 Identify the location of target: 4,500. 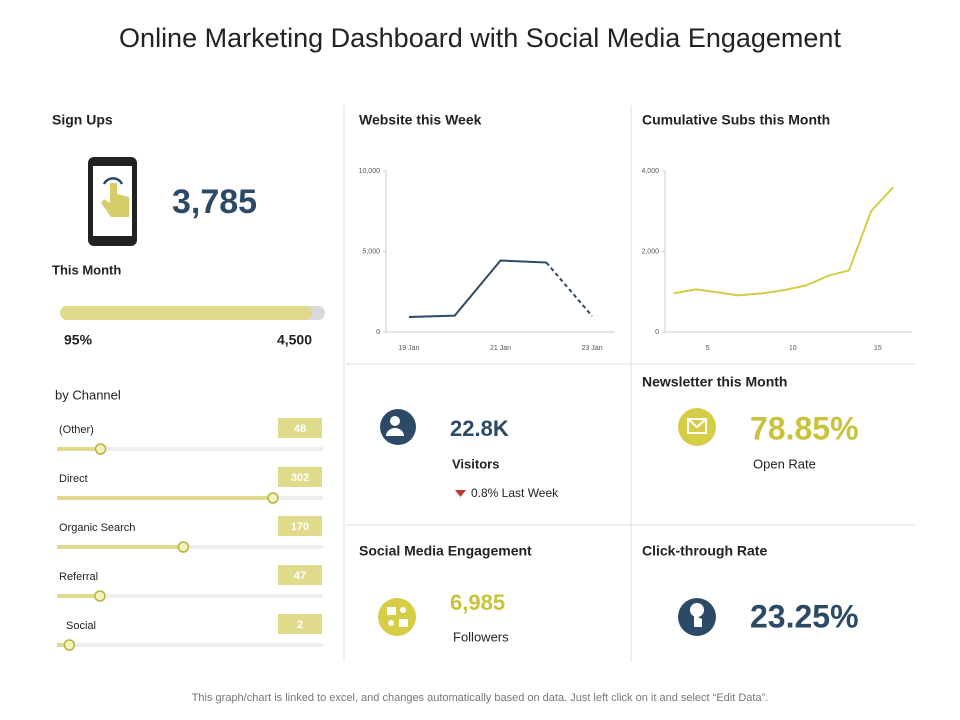
(294, 340).